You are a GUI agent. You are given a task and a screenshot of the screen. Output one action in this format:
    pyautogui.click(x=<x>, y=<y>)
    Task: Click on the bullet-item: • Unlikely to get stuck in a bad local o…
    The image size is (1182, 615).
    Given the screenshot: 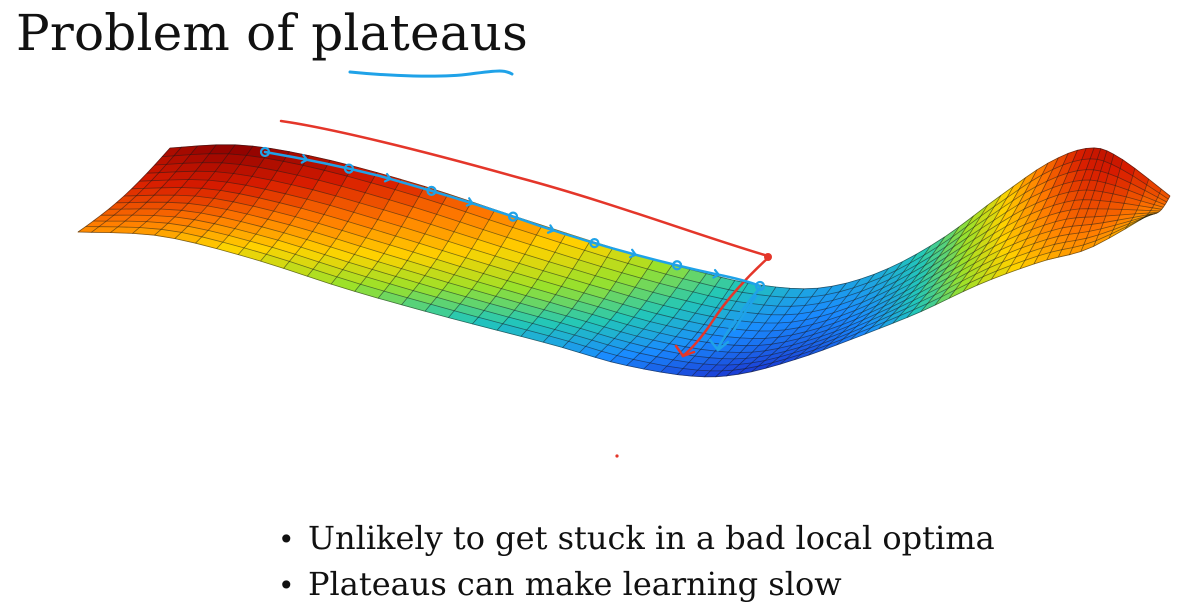 What is the action you would take?
    pyautogui.click(x=636, y=539)
    